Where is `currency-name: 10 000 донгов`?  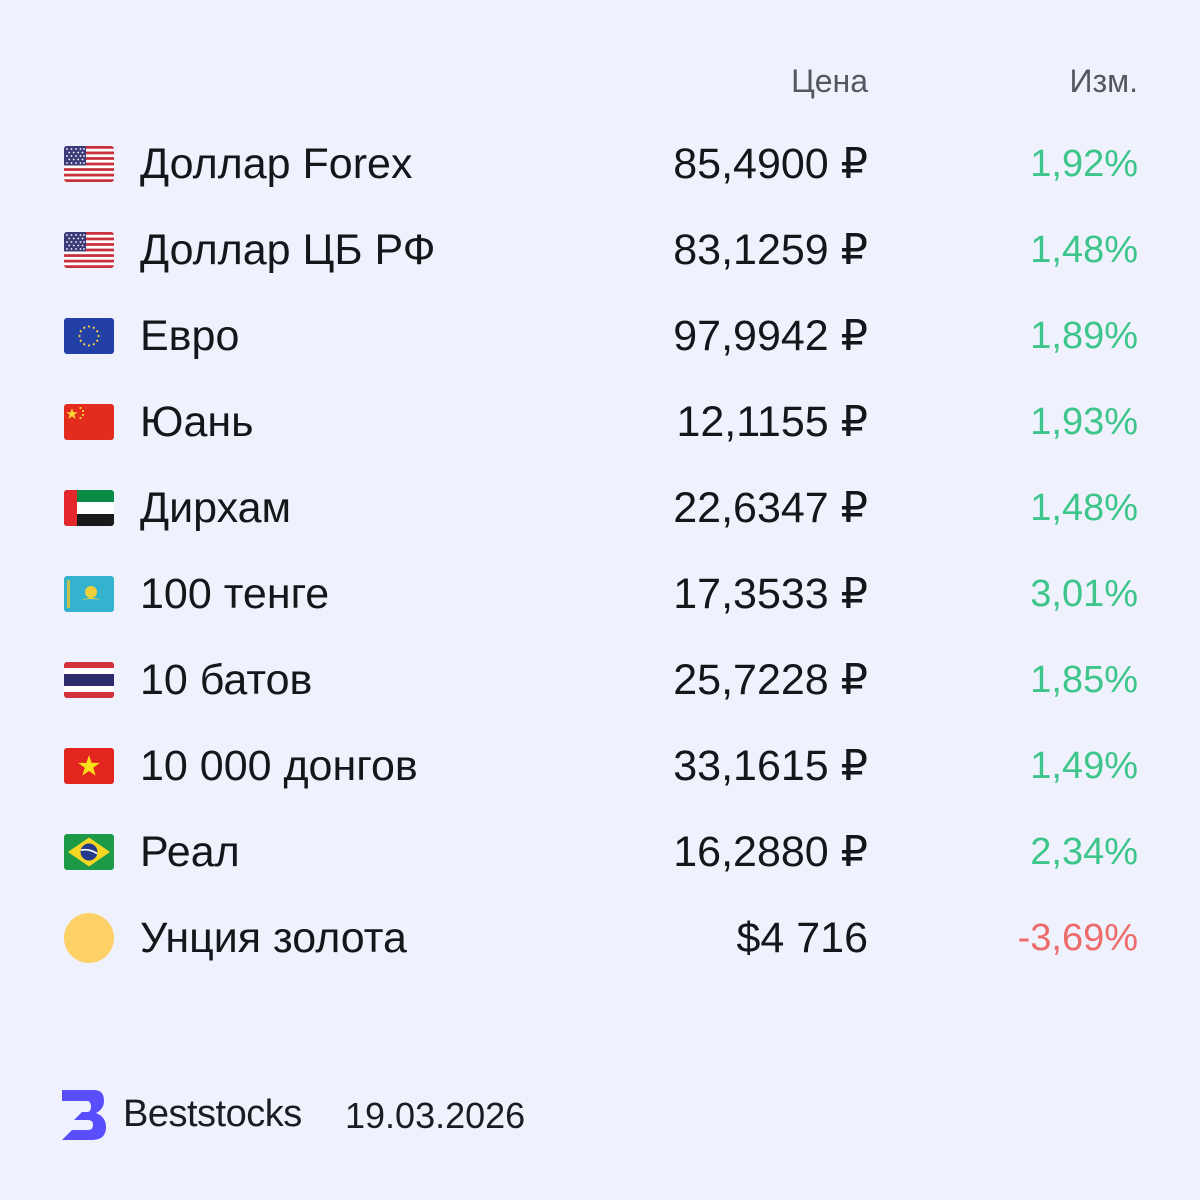 currency-name: 10 000 донгов is located at coordinates (279, 766).